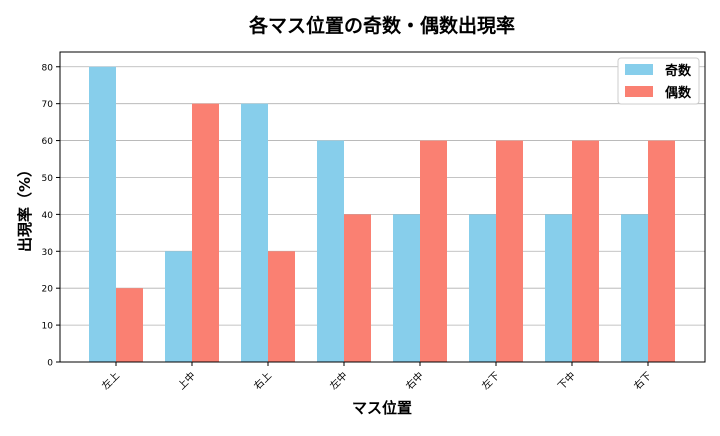 This screenshot has height=436, width=720. I want to click on y-axis-label: 出現率（%）, so click(25, 207).